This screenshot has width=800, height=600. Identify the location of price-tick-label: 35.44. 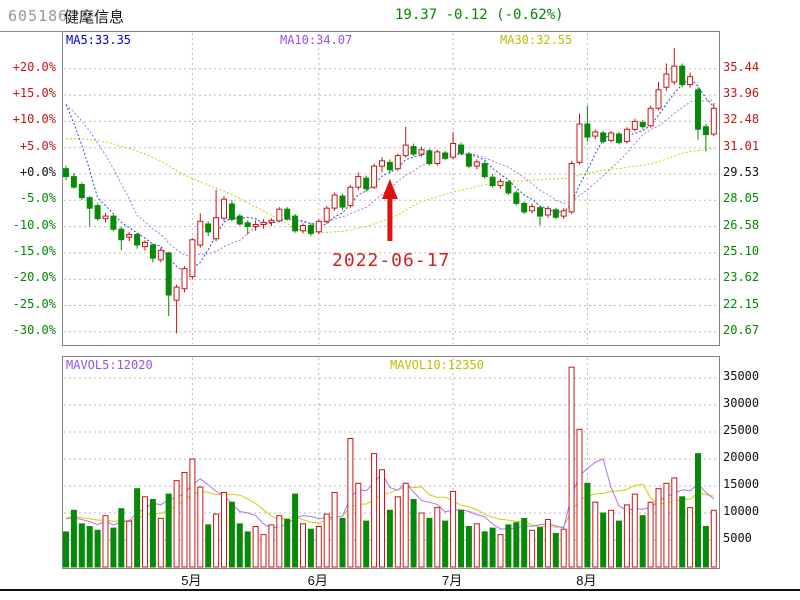
(741, 66).